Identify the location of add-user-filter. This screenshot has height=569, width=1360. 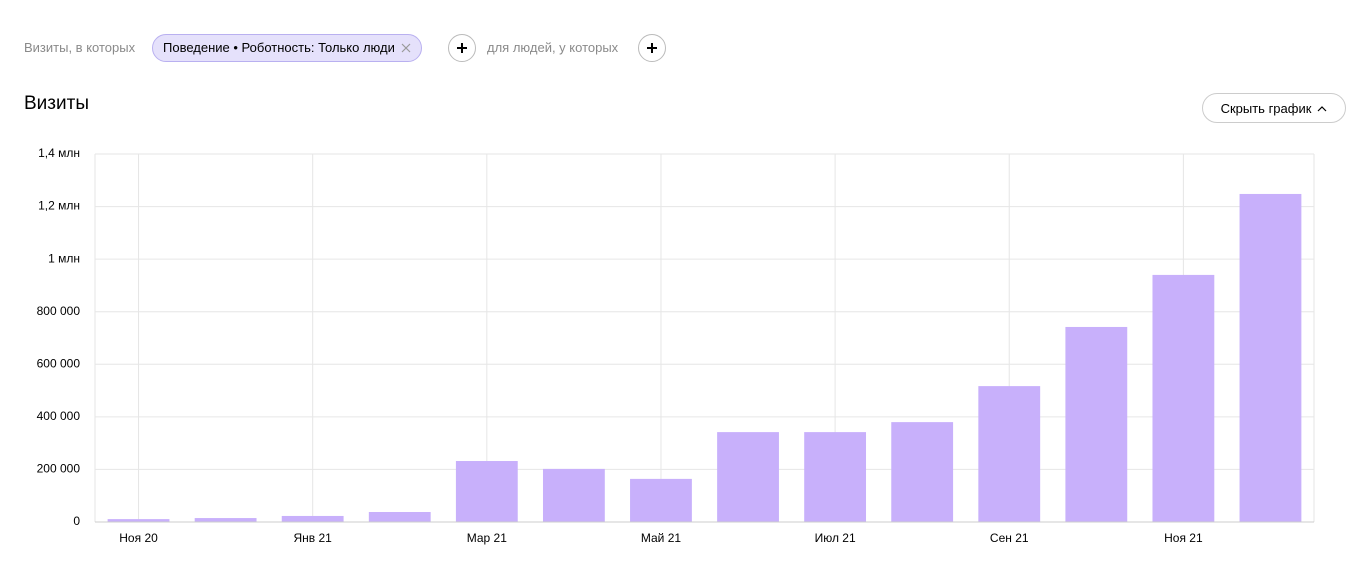
(652, 48).